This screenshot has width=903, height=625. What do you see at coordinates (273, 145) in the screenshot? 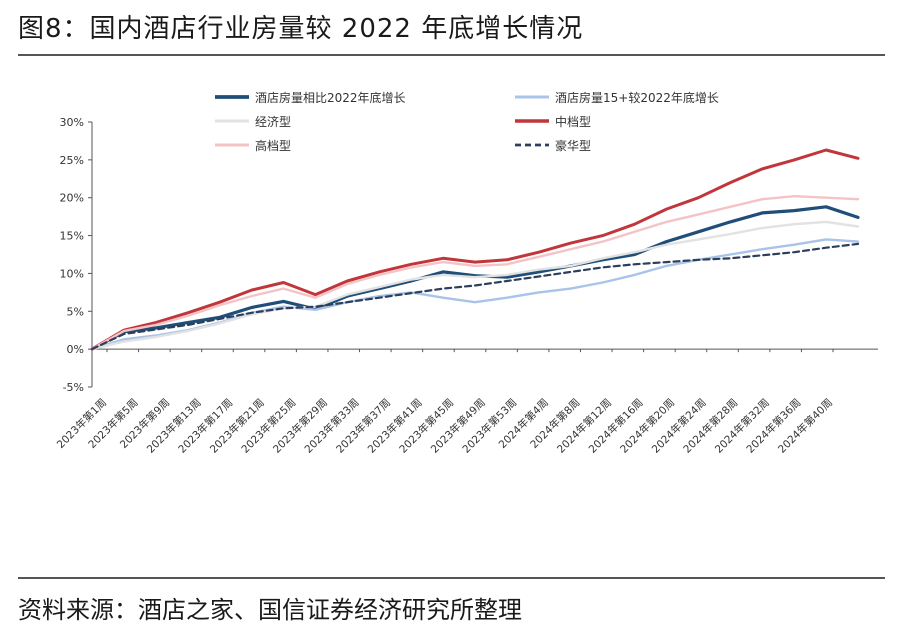
I see `legend-label: 高档型` at bounding box center [273, 145].